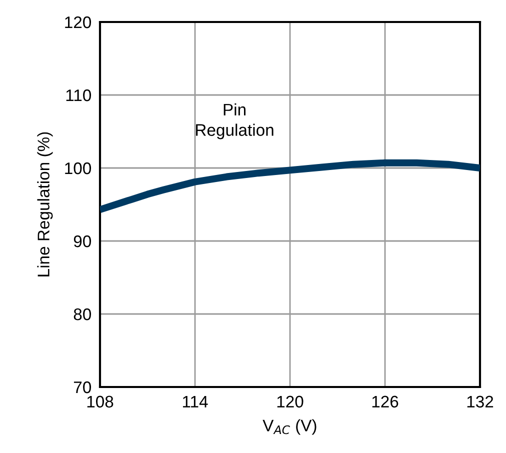  Describe the element at coordinates (83, 314) in the screenshot. I see `y-tick-label: 80` at that location.